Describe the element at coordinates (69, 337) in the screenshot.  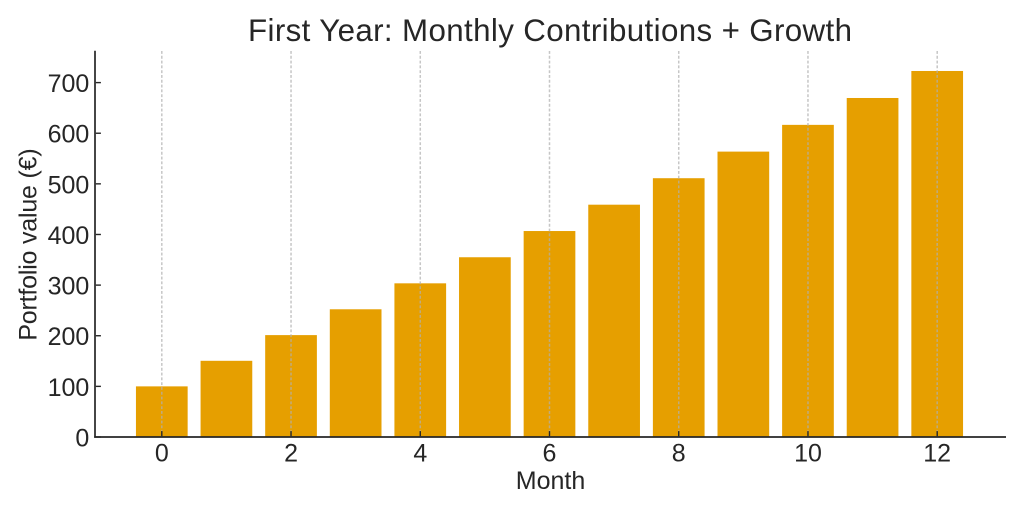
I see `svg-text: 200` at that location.